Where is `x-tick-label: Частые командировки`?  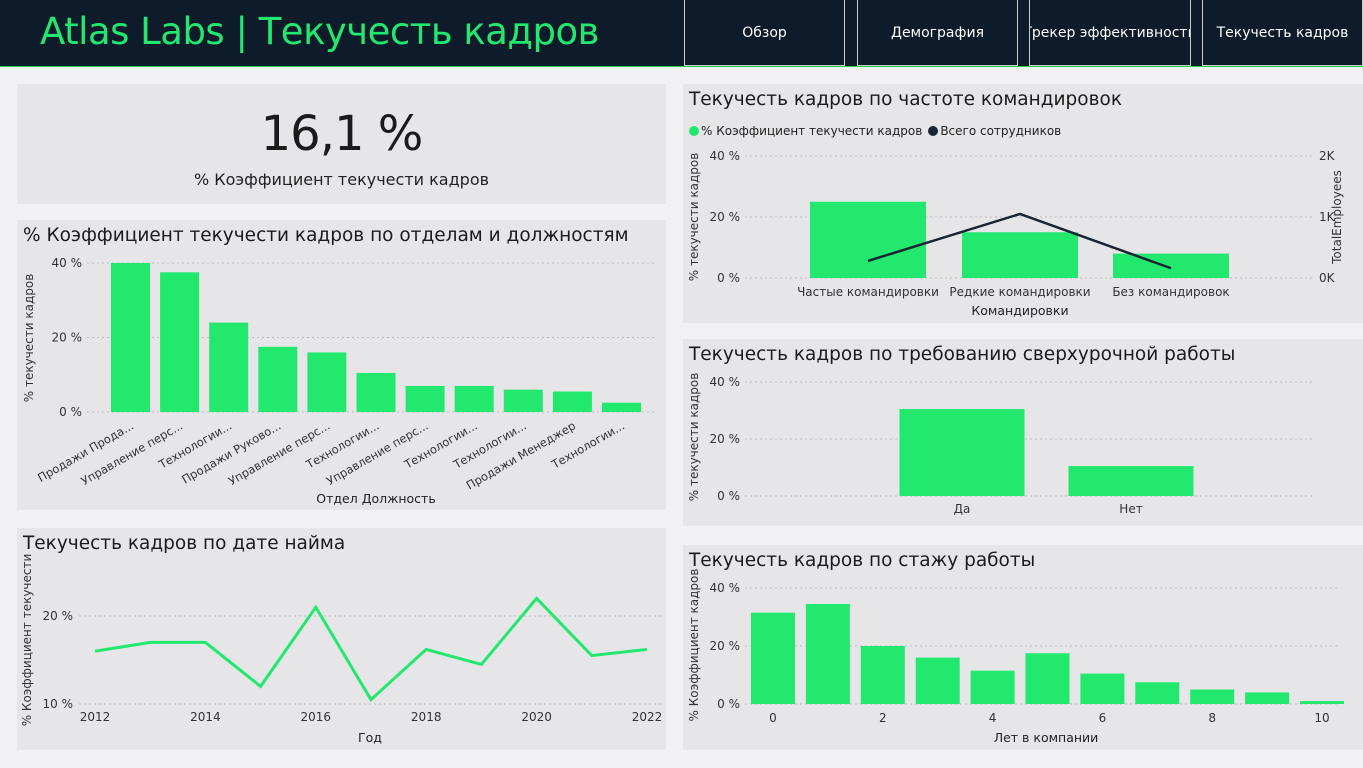
x-tick-label: Частые командировки is located at coordinates (868, 292).